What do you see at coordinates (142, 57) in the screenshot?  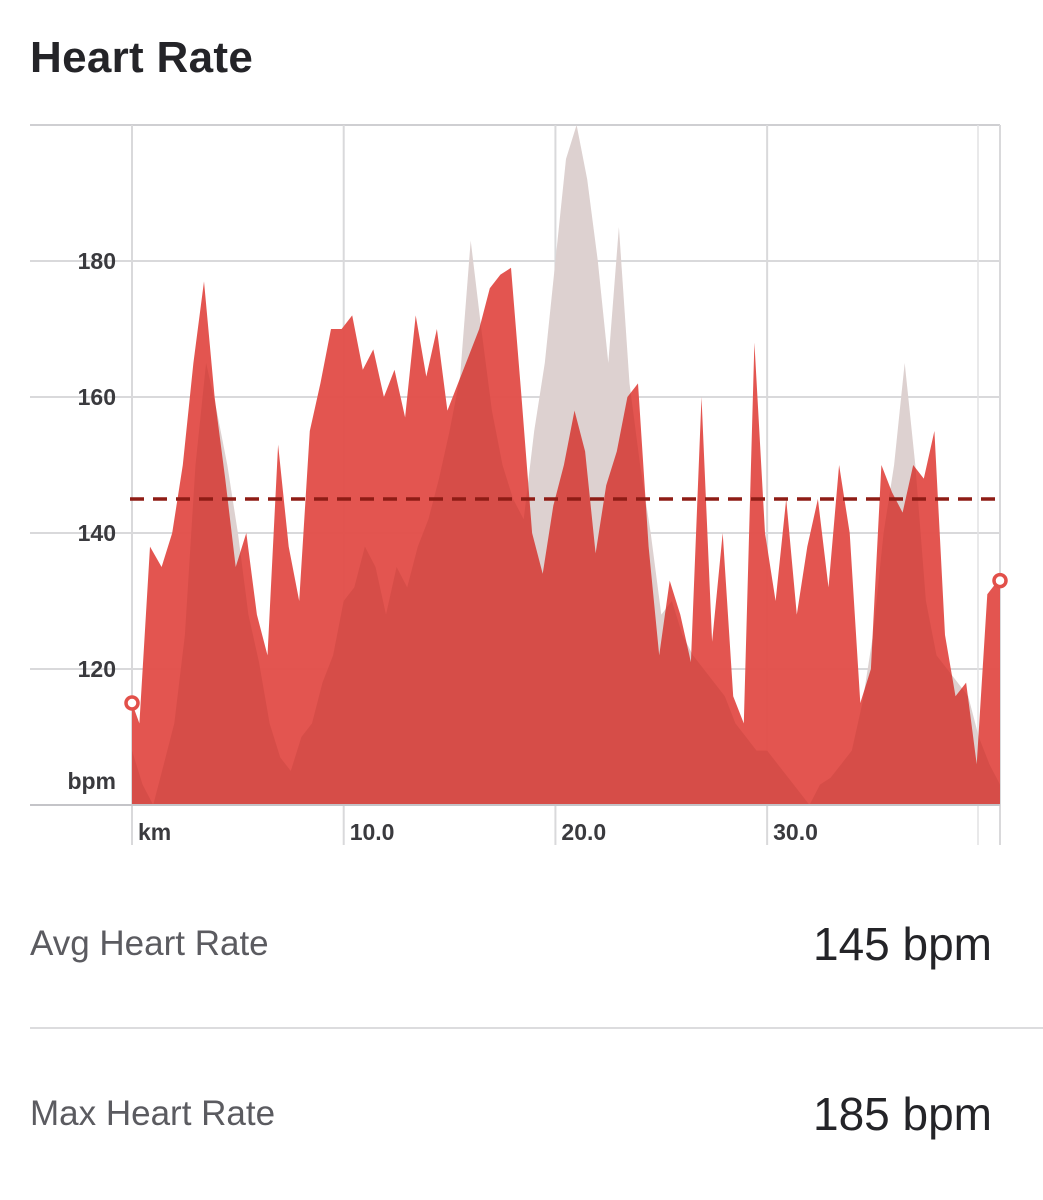 I see `page-title: Heart Rate` at bounding box center [142, 57].